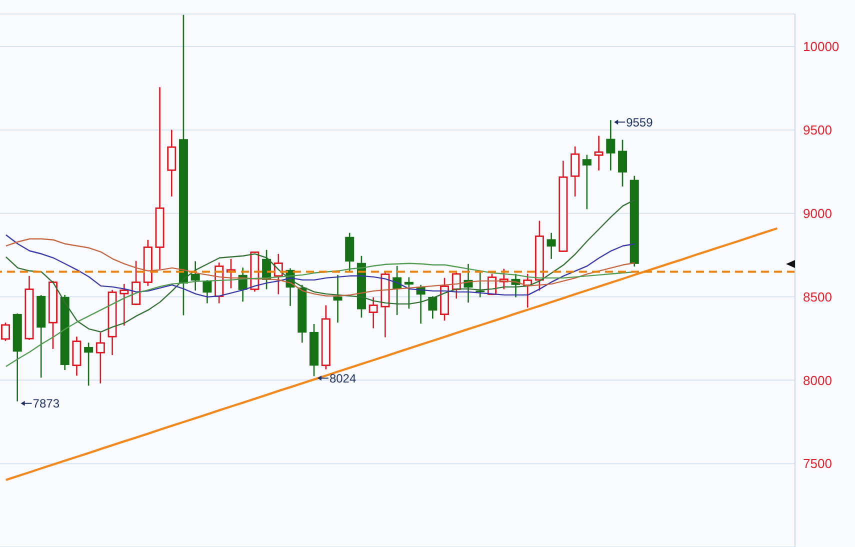 The width and height of the screenshot is (855, 547). What do you see at coordinates (342, 378) in the screenshot?
I see `annotation: 8024` at bounding box center [342, 378].